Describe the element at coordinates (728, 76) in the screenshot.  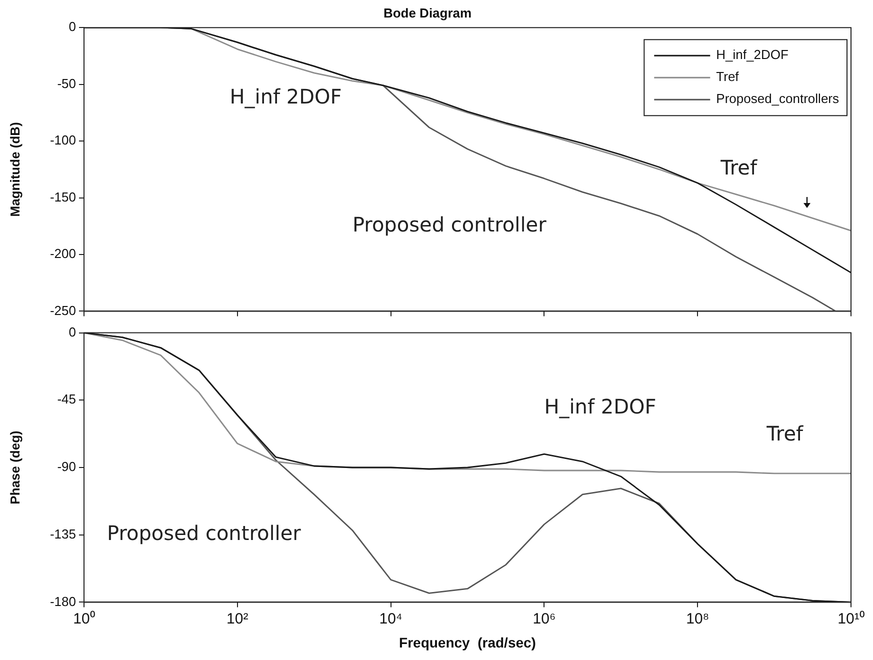
I see `legend-label: Tref` at that location.